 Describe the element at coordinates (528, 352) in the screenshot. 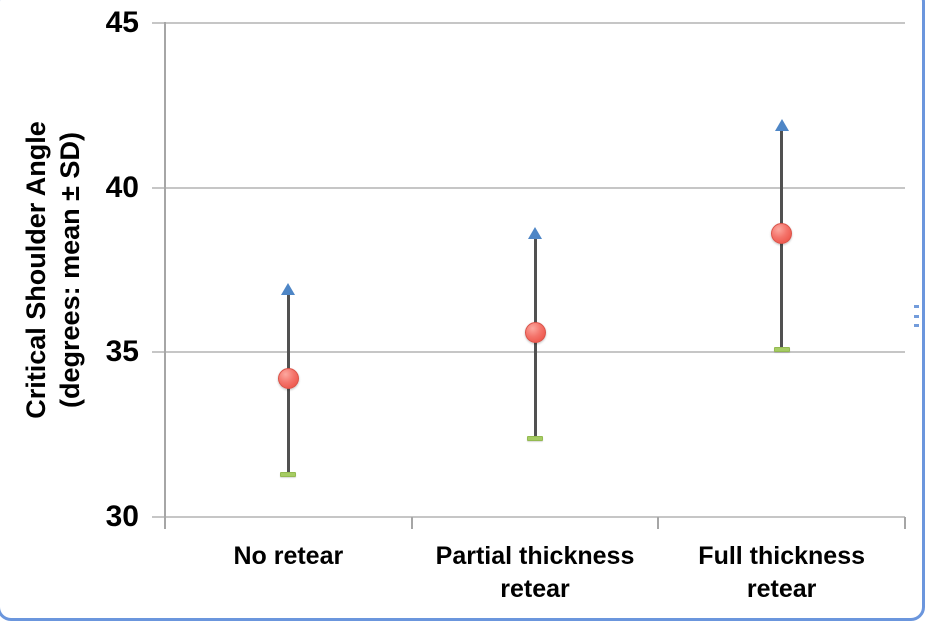

I see `gridline-y35` at that location.